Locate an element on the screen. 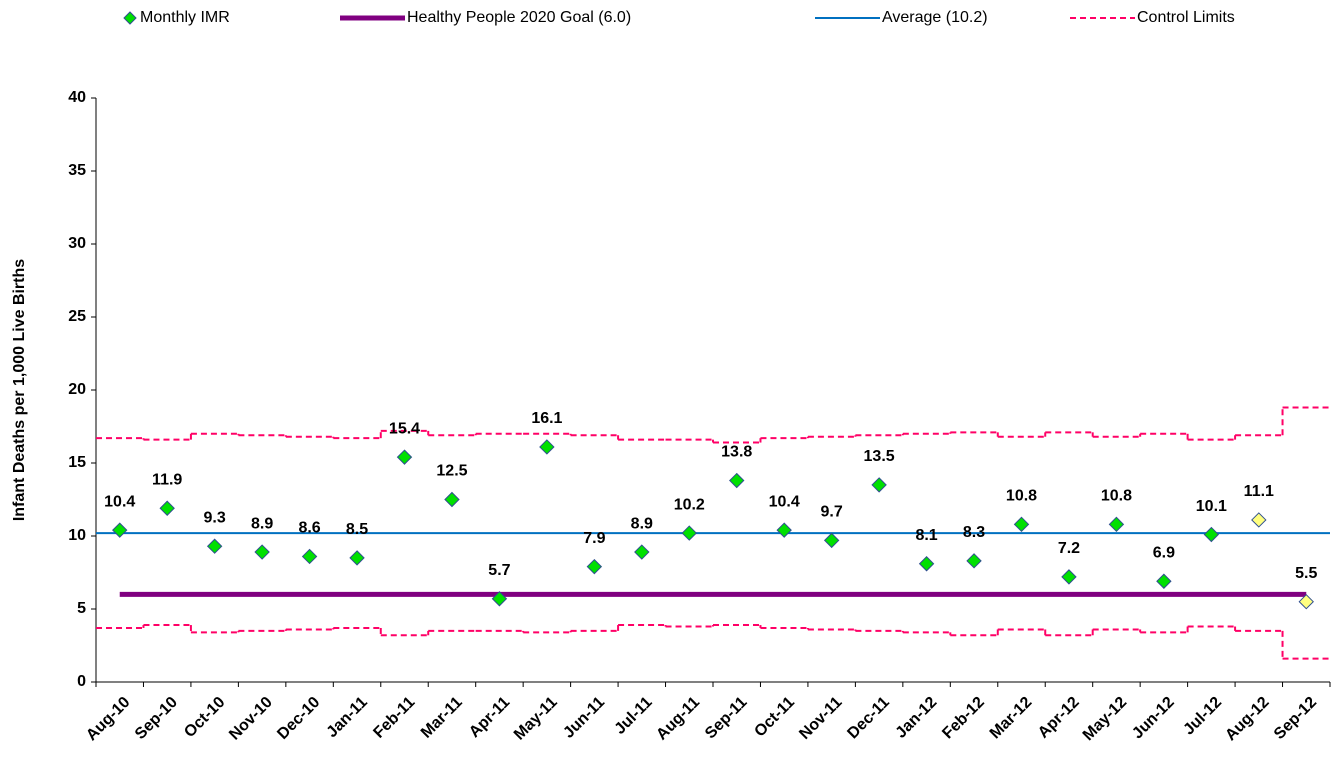 Image resolution: width=1336 pixels, height=768 pixels. x-tick-label: Sep-10 is located at coordinates (156, 718).